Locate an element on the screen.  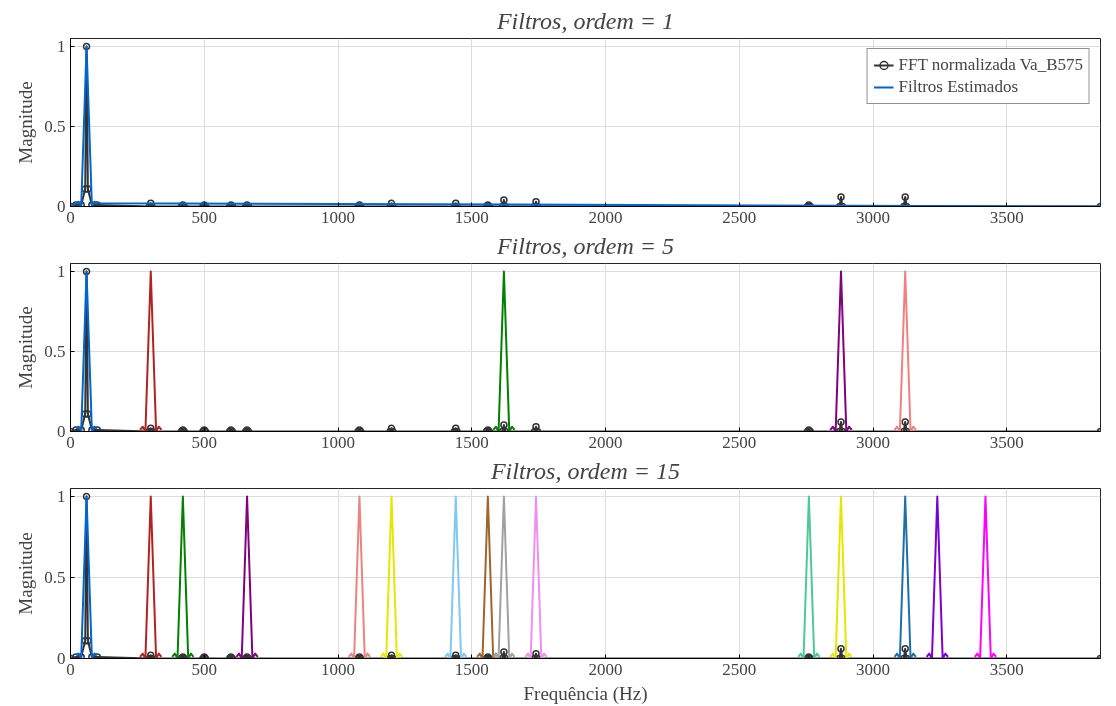
chart-title: Filtros, ordem = 5 is located at coordinates (585, 245).